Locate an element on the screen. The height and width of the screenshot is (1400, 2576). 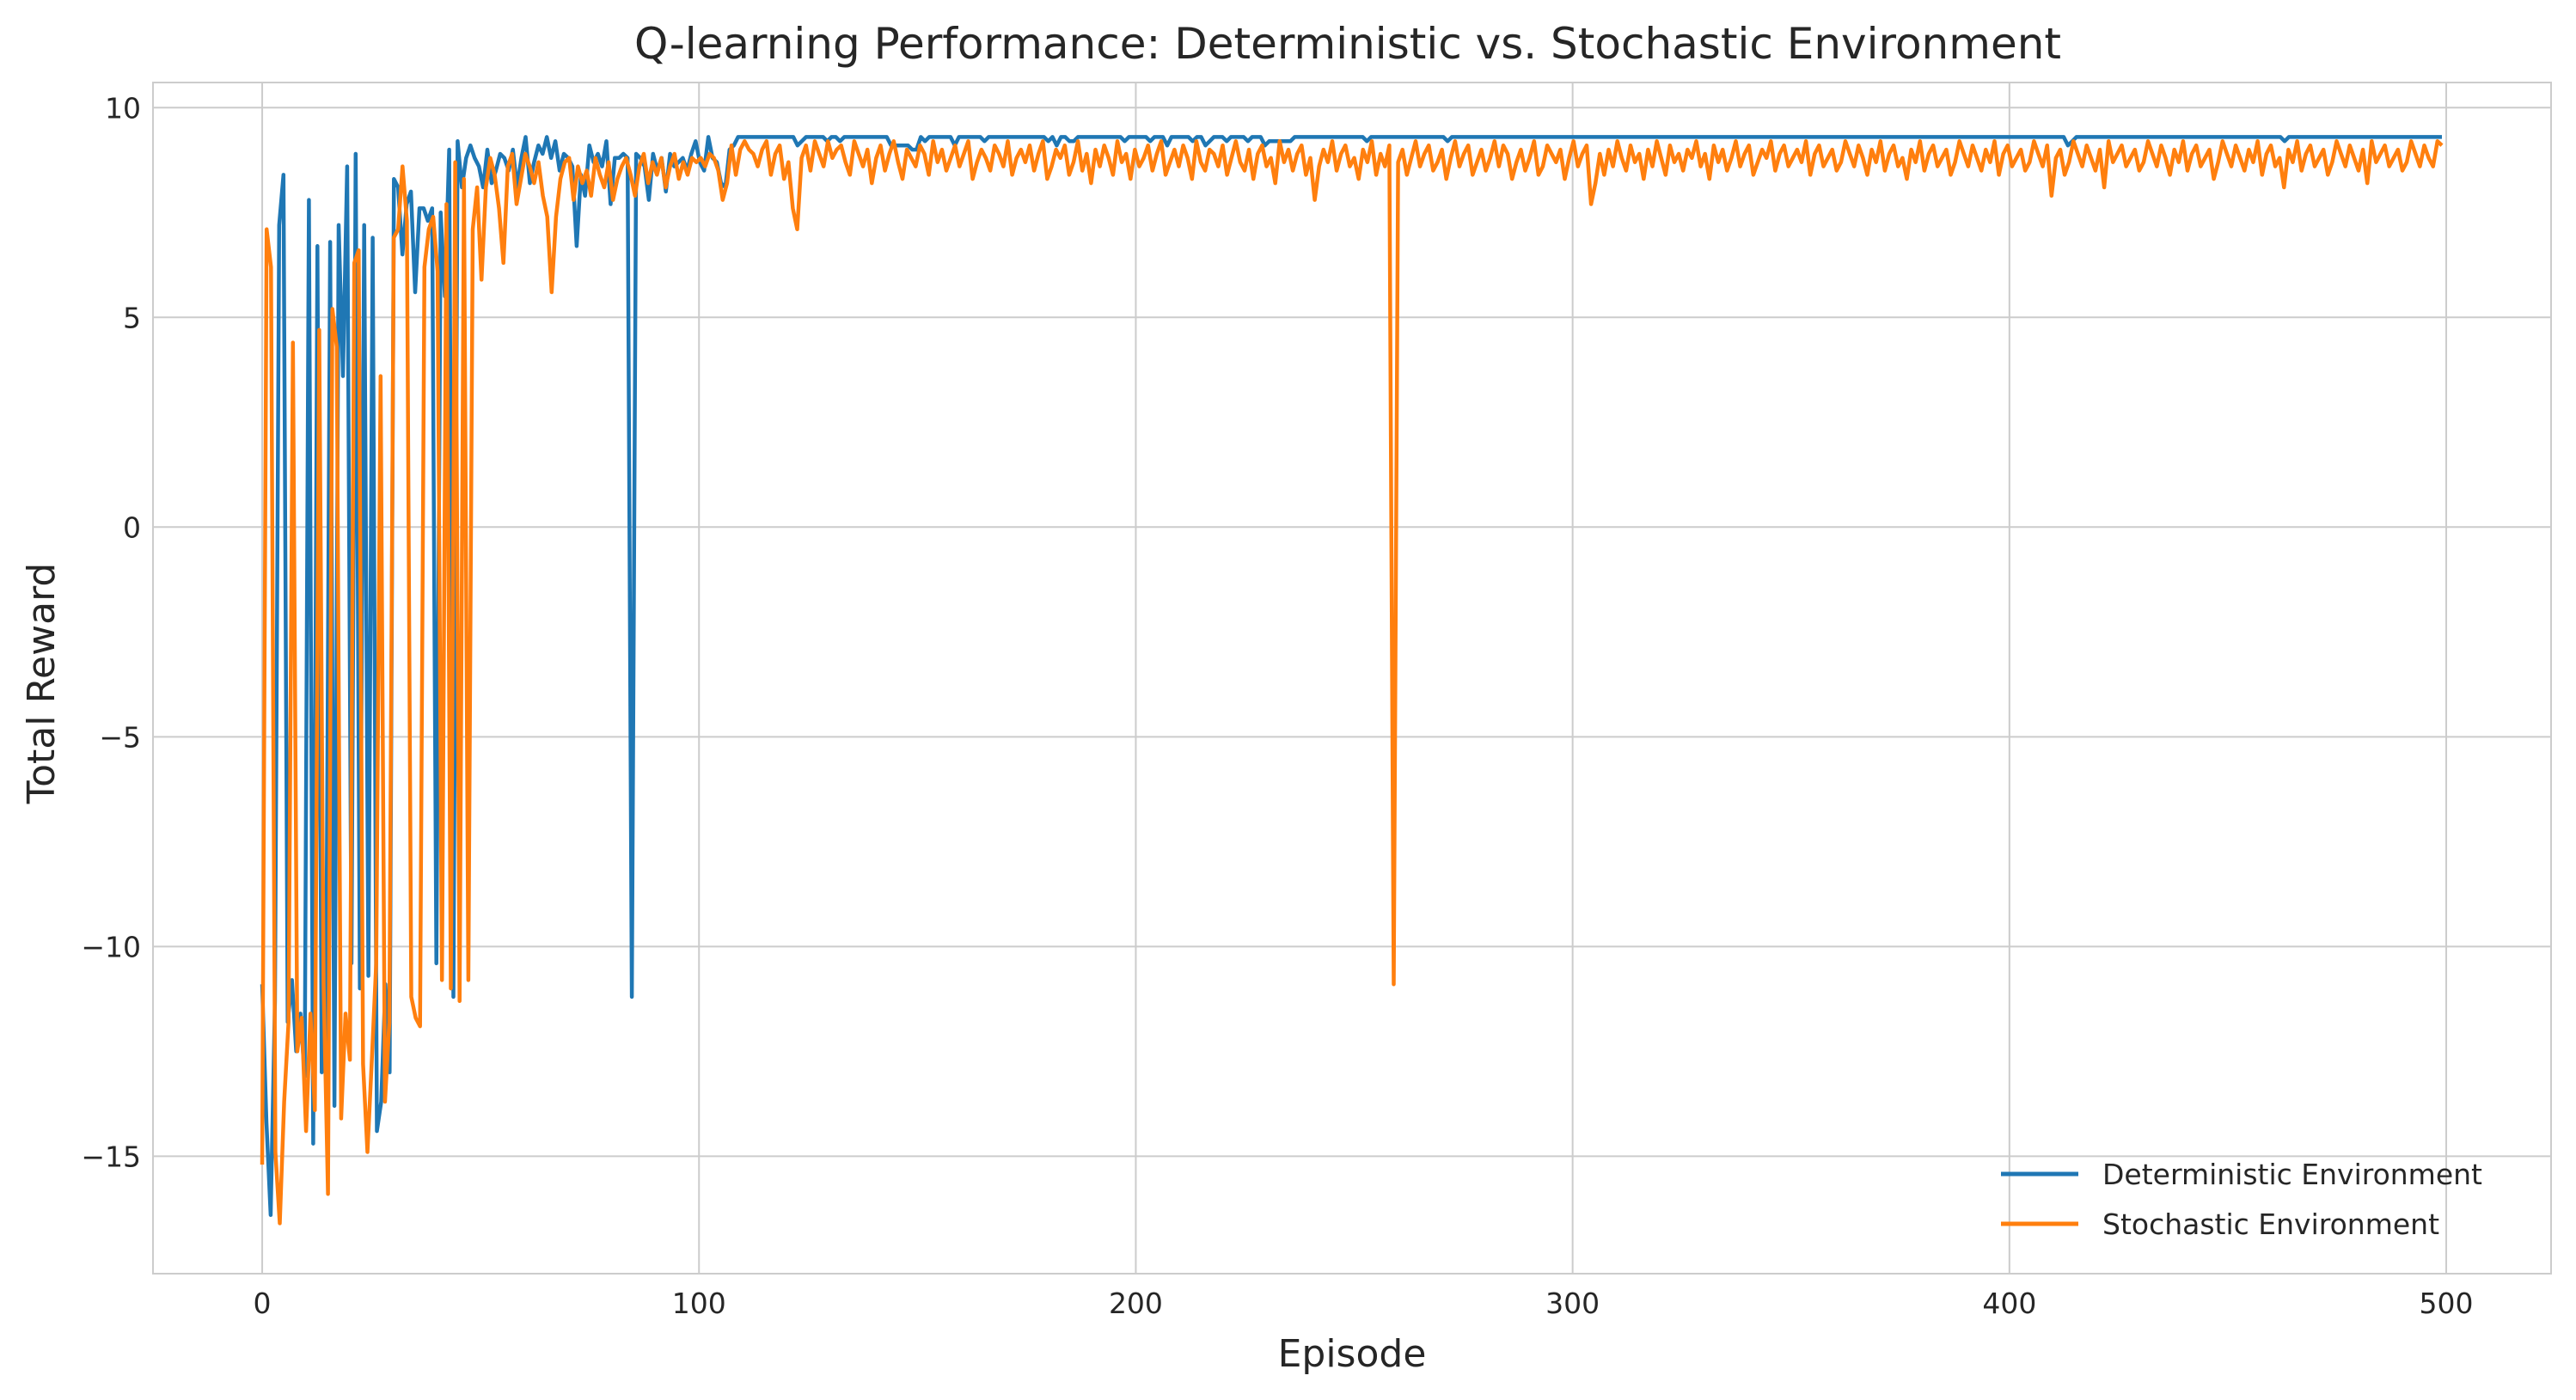
y-tick-label: 0 is located at coordinates (132, 527).